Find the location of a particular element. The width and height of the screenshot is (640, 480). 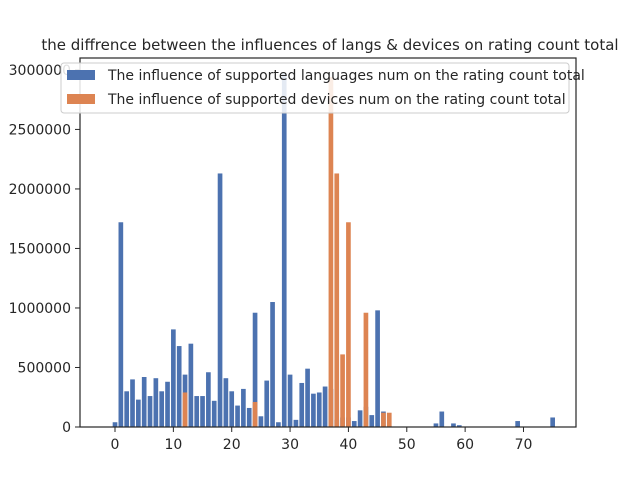

bar-s0-x24 is located at coordinates (255, 369).